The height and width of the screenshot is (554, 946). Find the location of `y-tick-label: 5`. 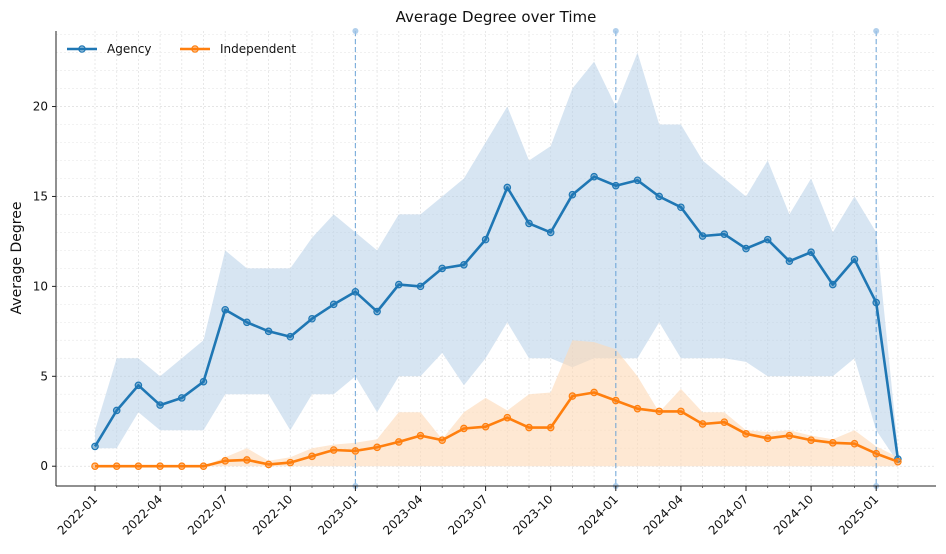

y-tick-label: 5 is located at coordinates (44, 376).